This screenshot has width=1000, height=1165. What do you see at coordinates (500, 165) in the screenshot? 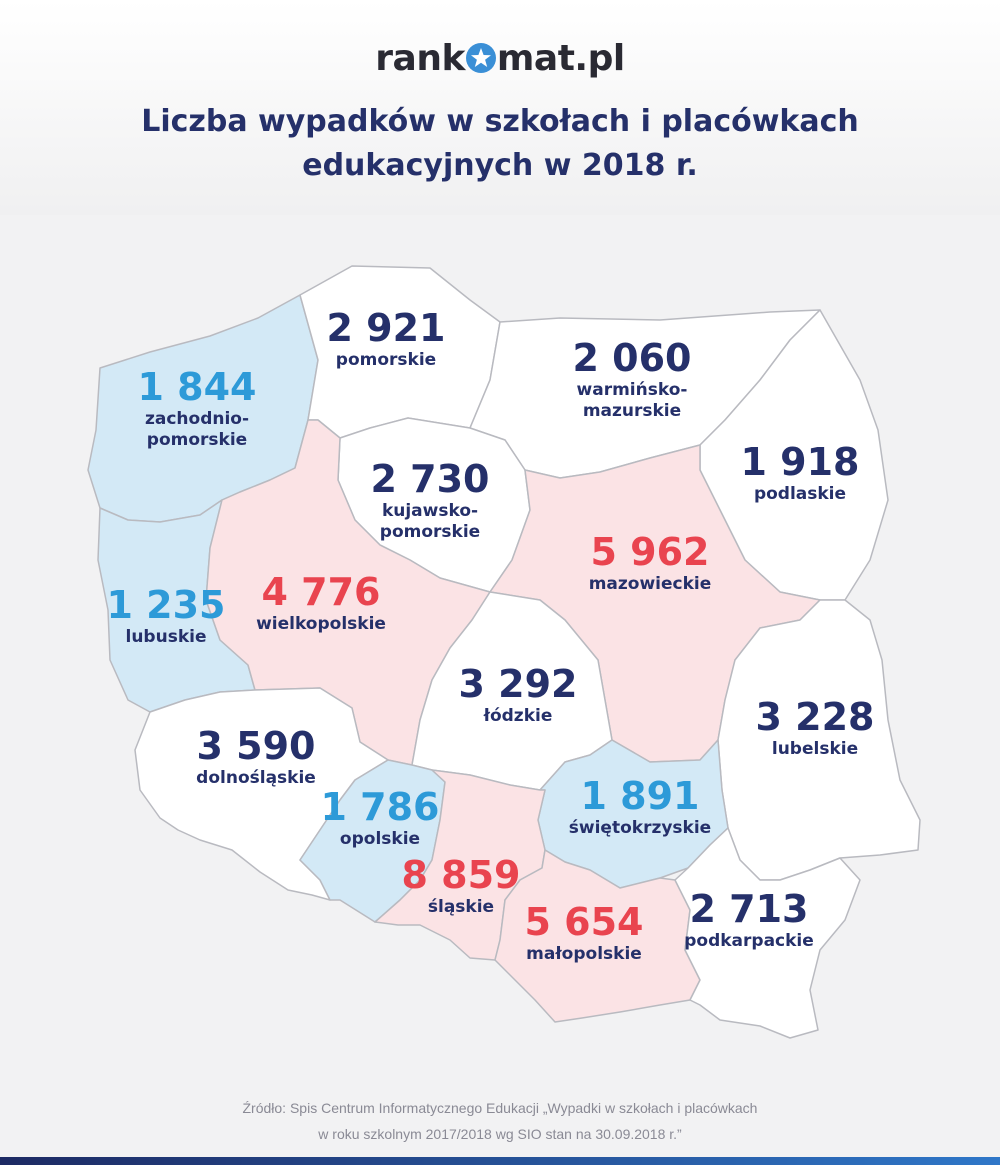
I see `title-line-2: edukacyjnych w 2018 r.` at bounding box center [500, 165].